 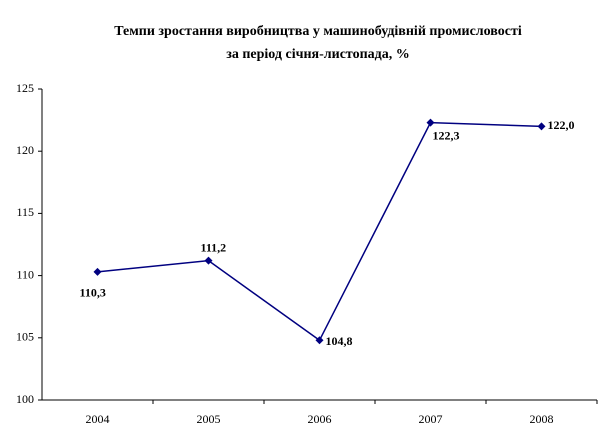 I want to click on value-label: 104,8, so click(x=339, y=341).